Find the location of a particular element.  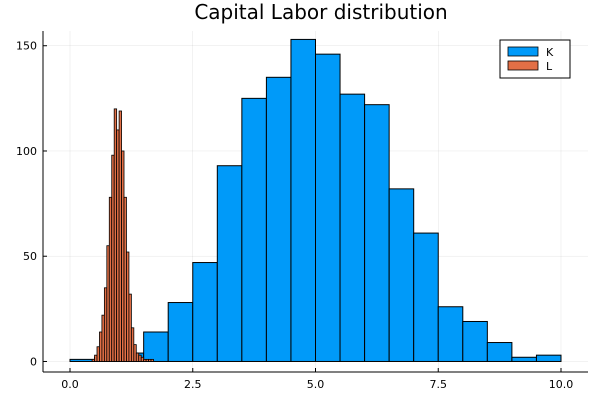

legend: KL is located at coordinates (535, 59).